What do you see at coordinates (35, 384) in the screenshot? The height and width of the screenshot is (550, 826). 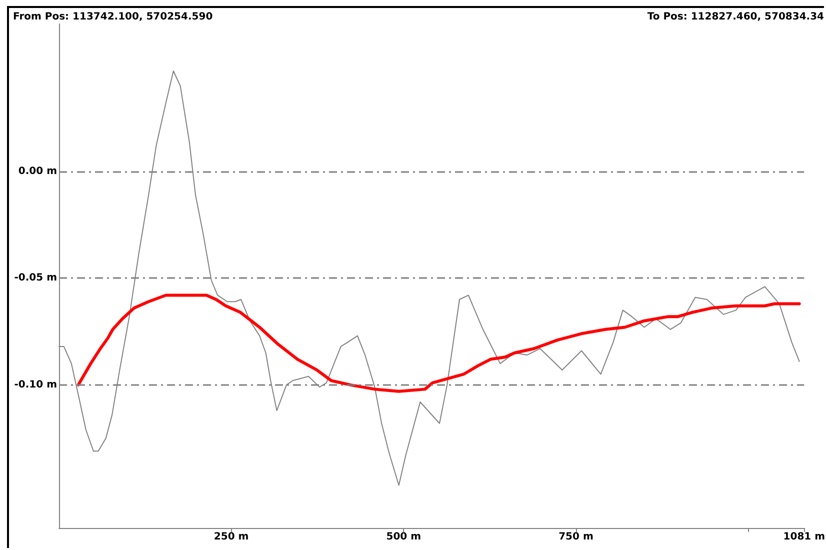 I see `y-tick-label: -0.10 m` at bounding box center [35, 384].